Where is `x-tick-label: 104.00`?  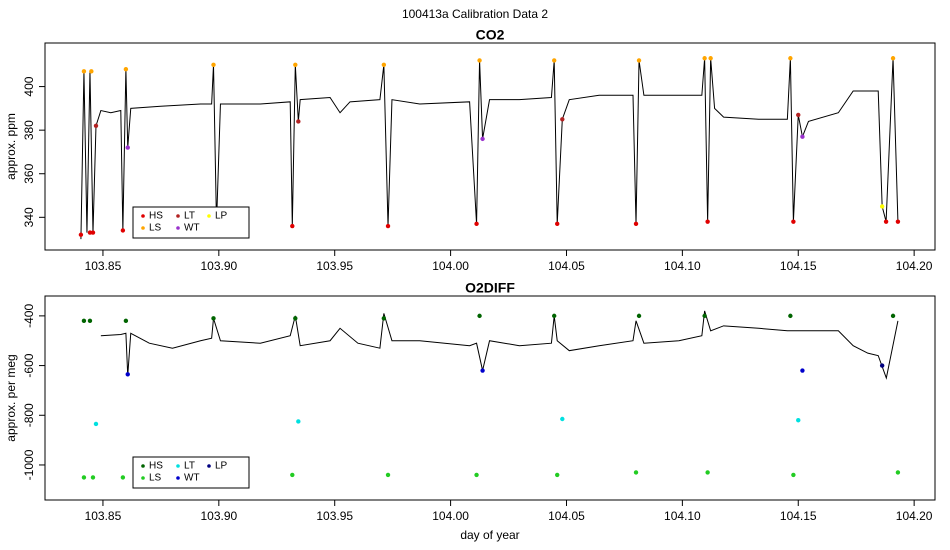
x-tick-label: 104.00 is located at coordinates (450, 266).